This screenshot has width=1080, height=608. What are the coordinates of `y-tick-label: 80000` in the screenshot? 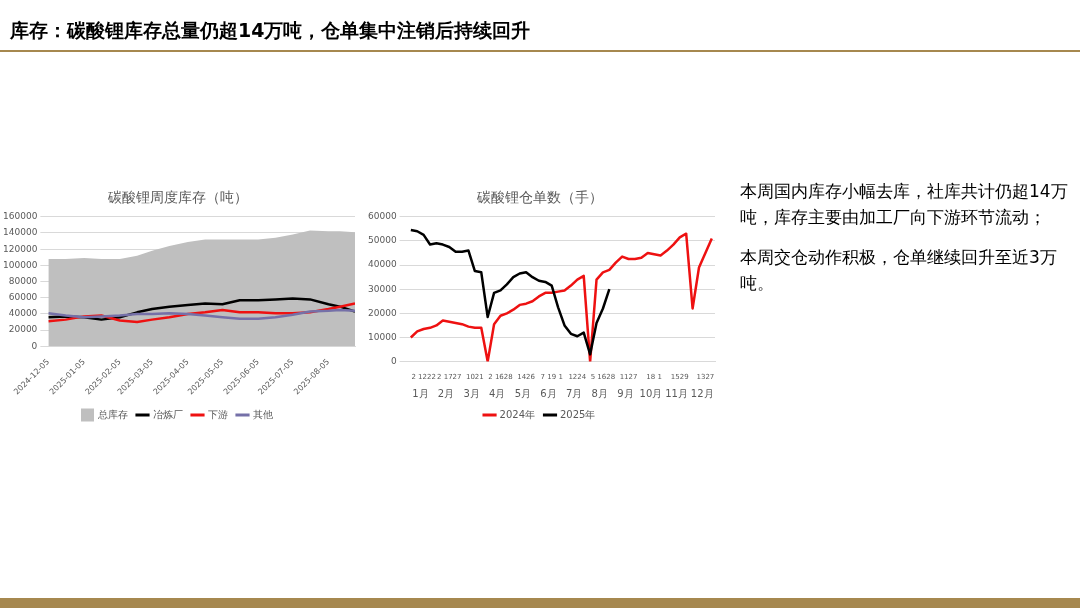 It's located at (23, 280).